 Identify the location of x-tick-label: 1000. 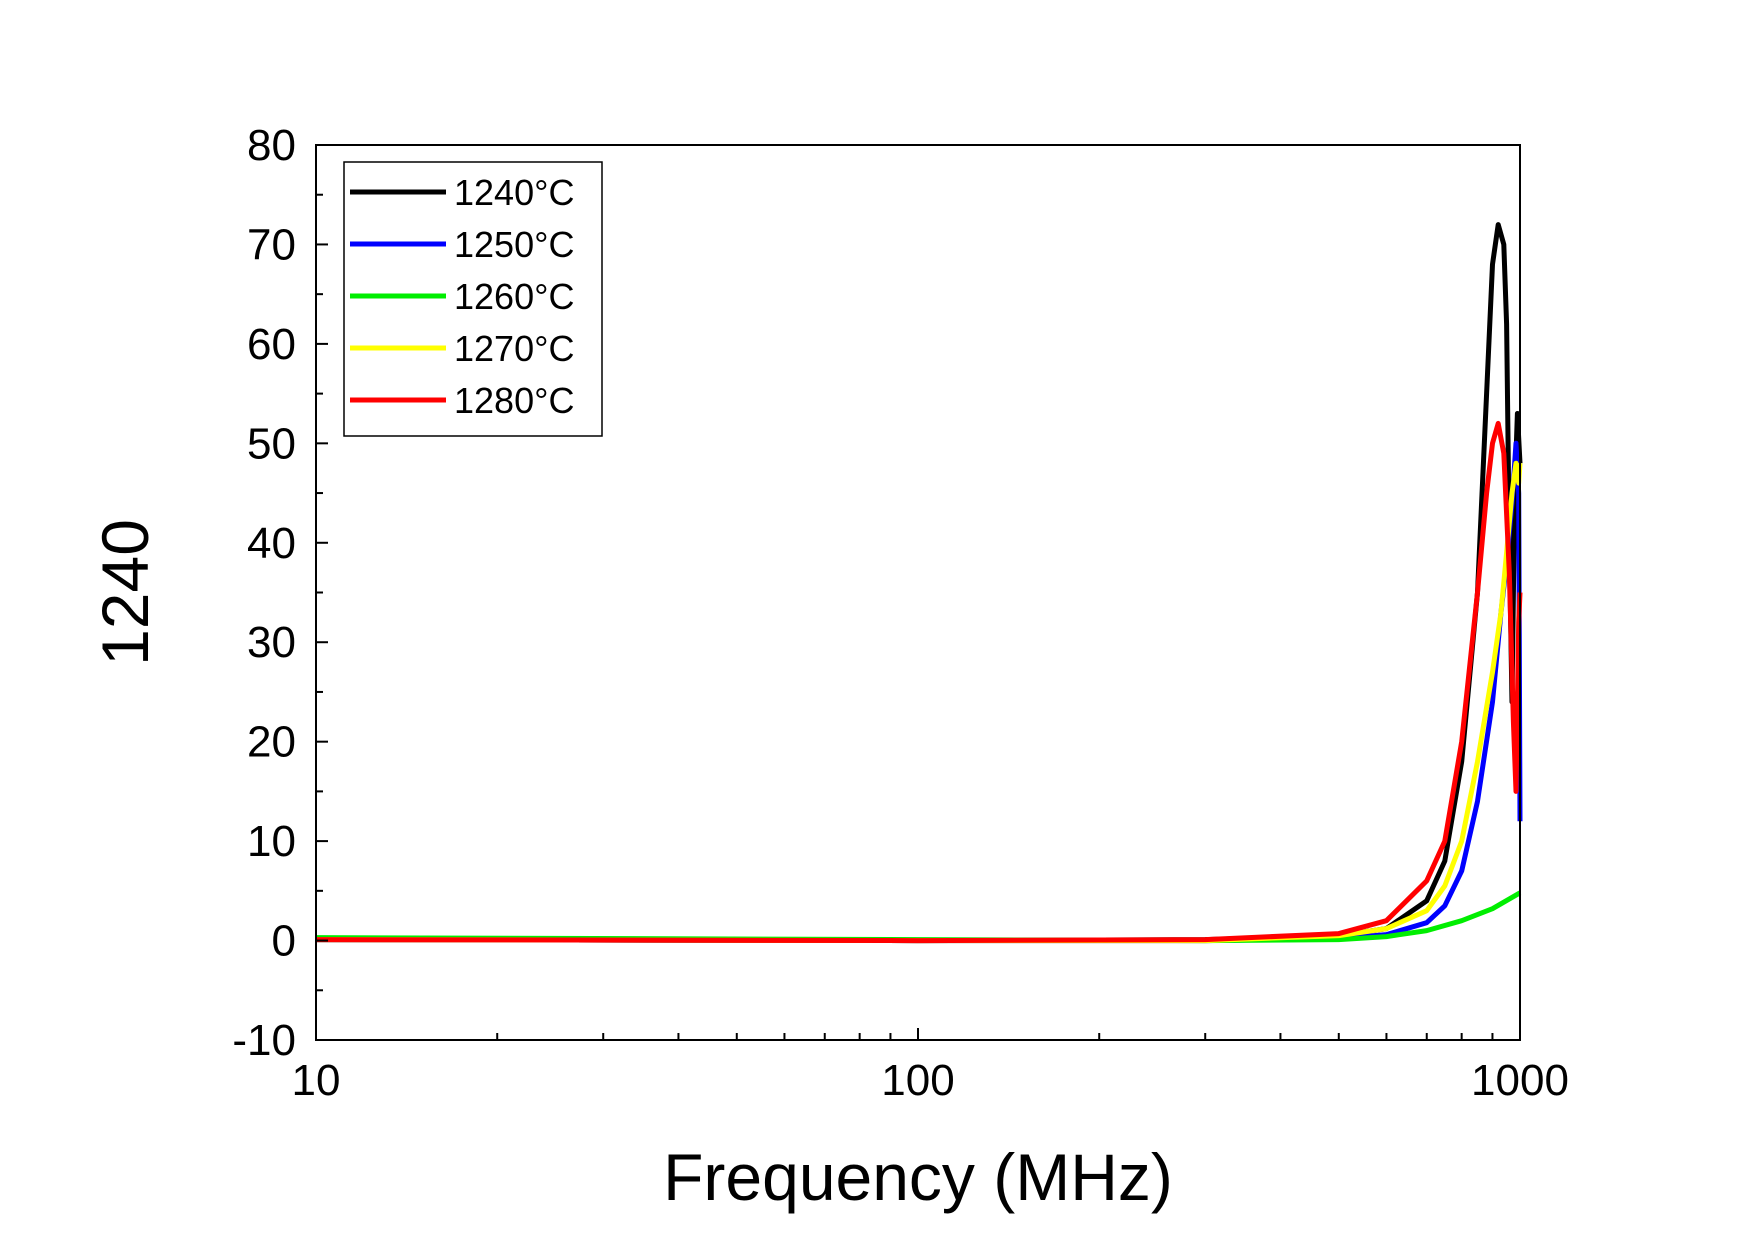
(1520, 1080).